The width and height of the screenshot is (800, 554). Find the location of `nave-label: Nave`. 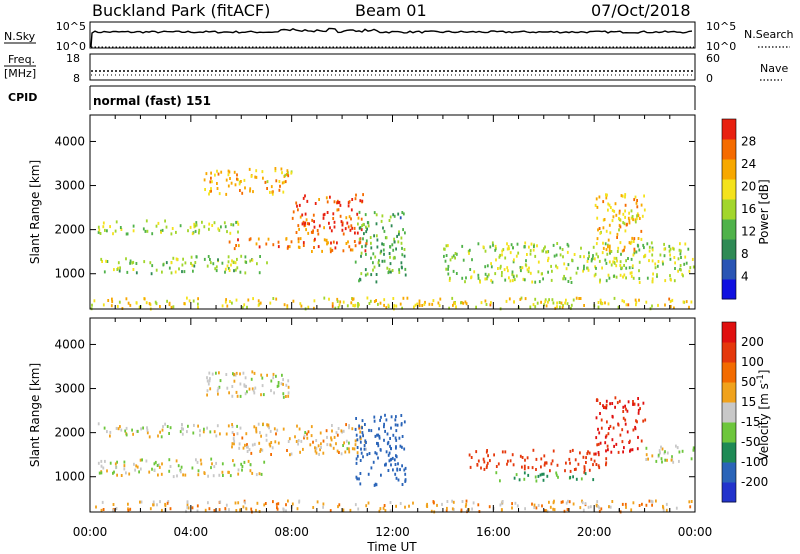

nave-label: Nave is located at coordinates (774, 68).